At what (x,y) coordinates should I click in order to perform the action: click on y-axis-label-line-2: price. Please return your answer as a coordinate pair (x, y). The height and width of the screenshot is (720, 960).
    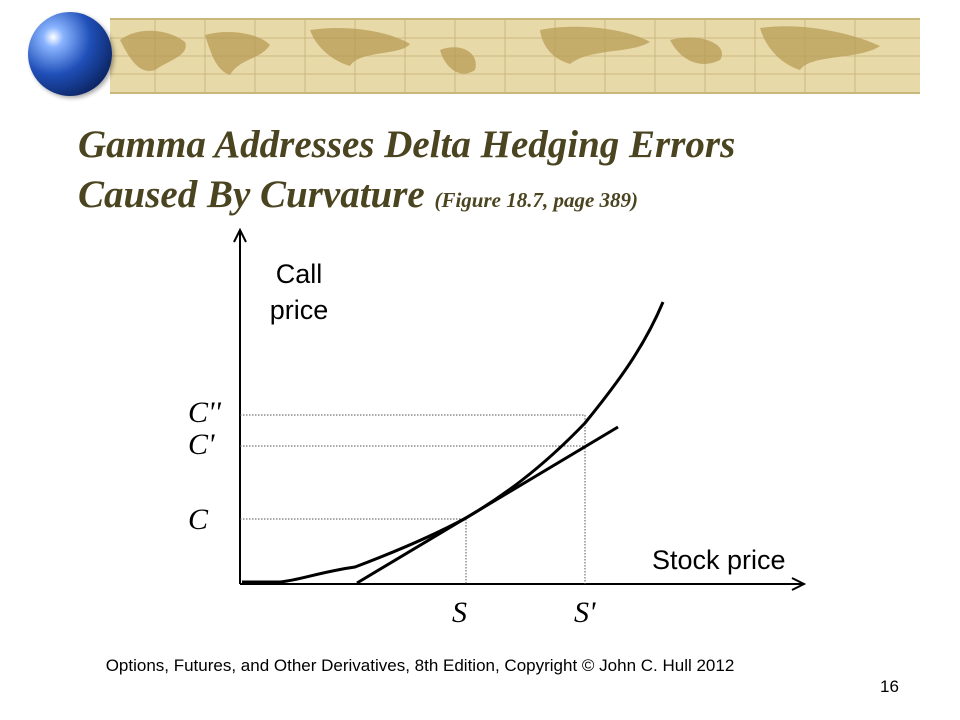
    Looking at the image, I should click on (299, 310).